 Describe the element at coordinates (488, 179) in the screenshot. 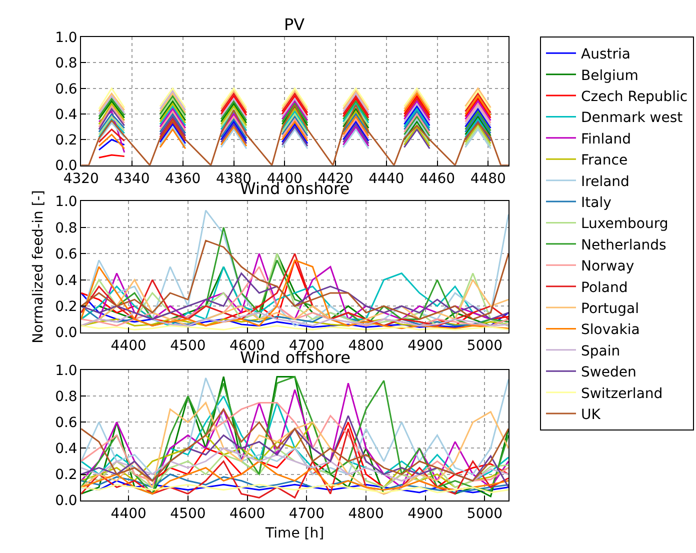

I see `x-tick-label: 4480` at that location.